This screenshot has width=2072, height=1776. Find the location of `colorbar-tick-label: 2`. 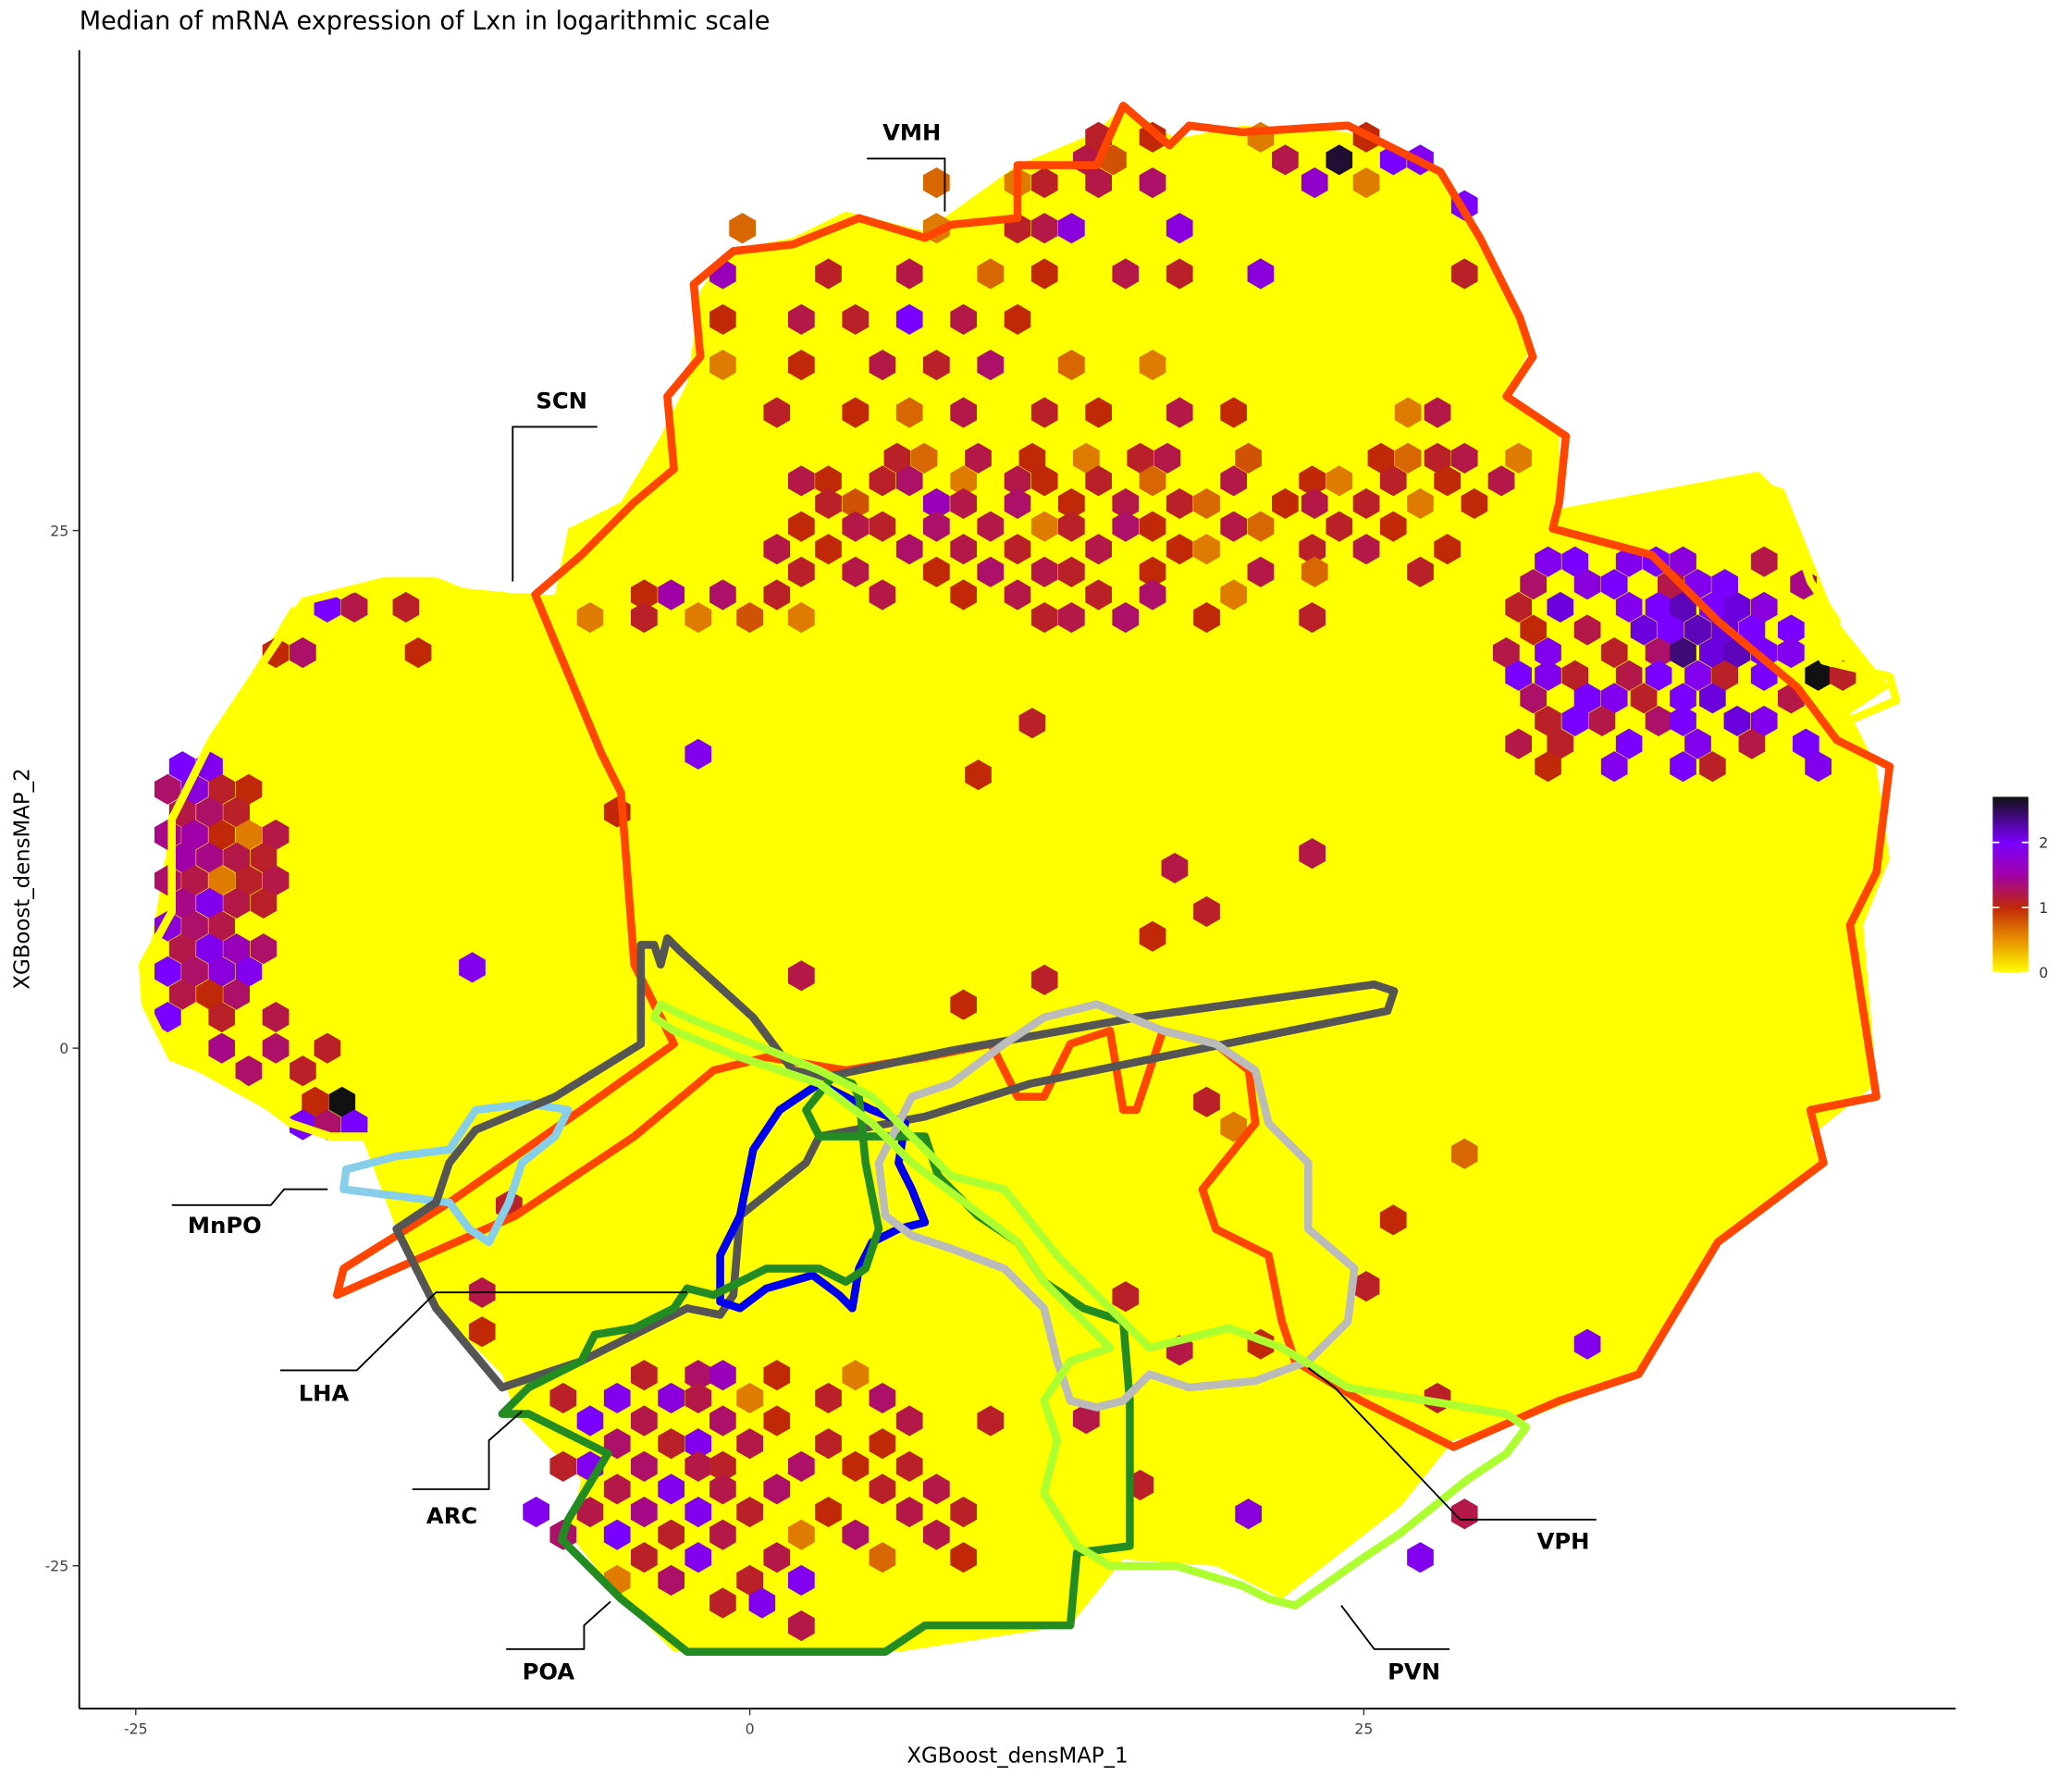

colorbar-tick-label: 2 is located at coordinates (2043, 842).